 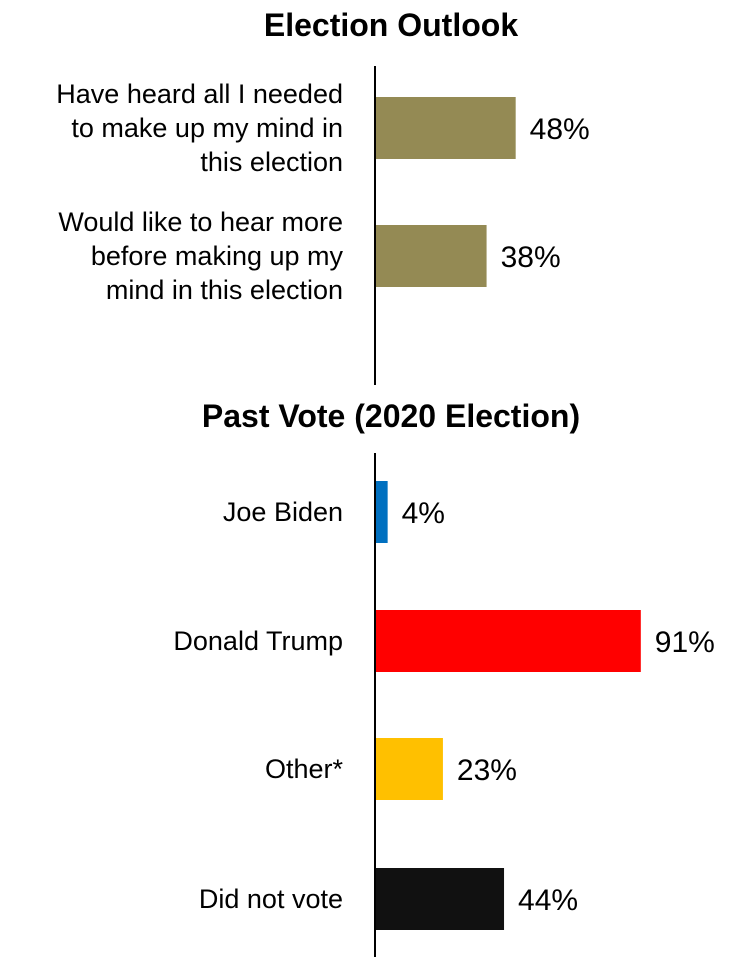 I want to click on value-label-outlook-1: 38%, so click(x=531, y=257).